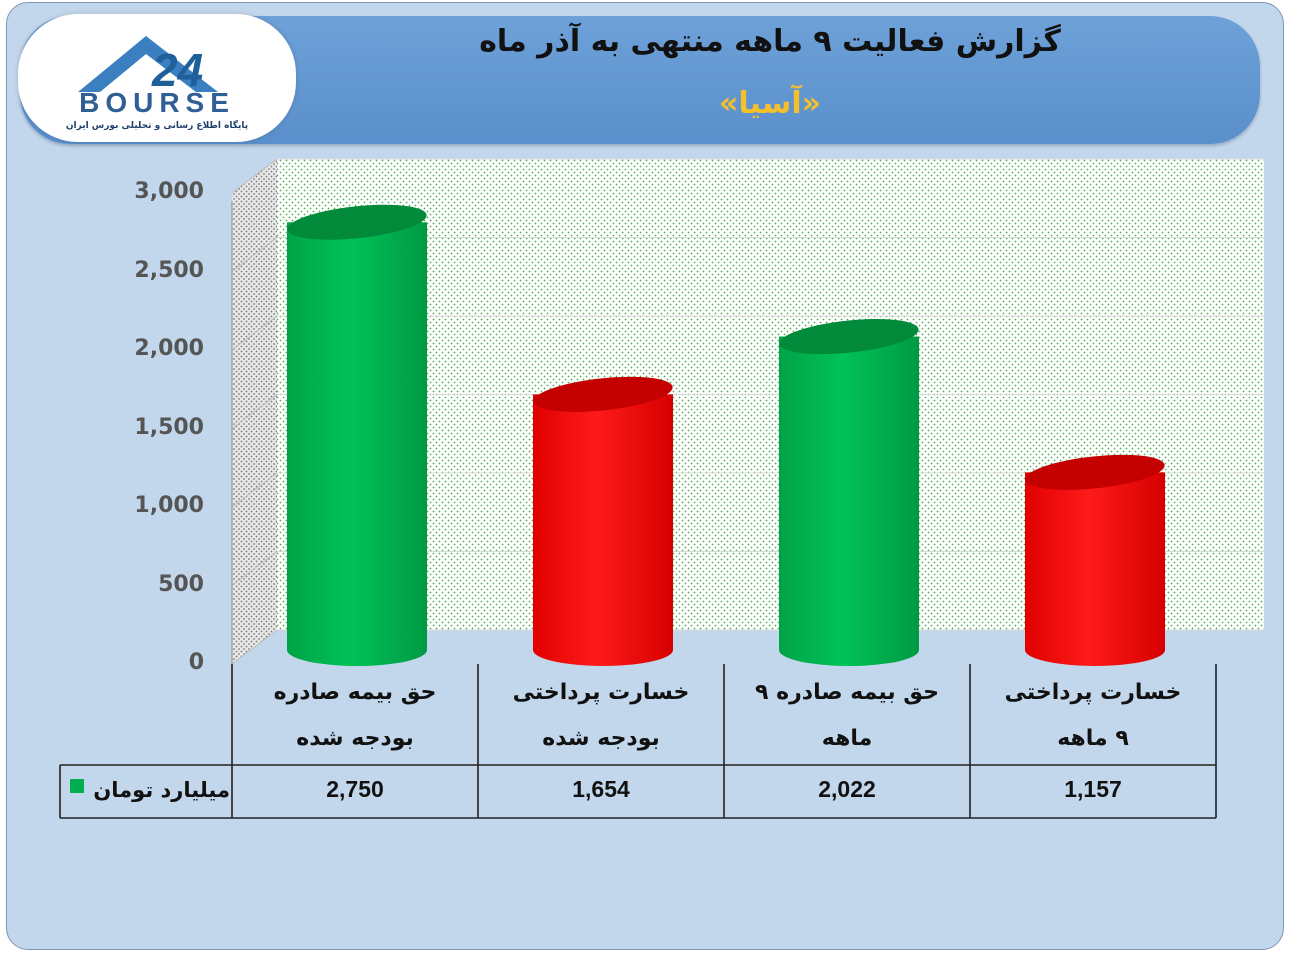  Describe the element at coordinates (157, 125) in the screenshot. I see `logo-tagline: پایگاه اطلاع رسانی و تحلیلی بورس ایران` at that location.